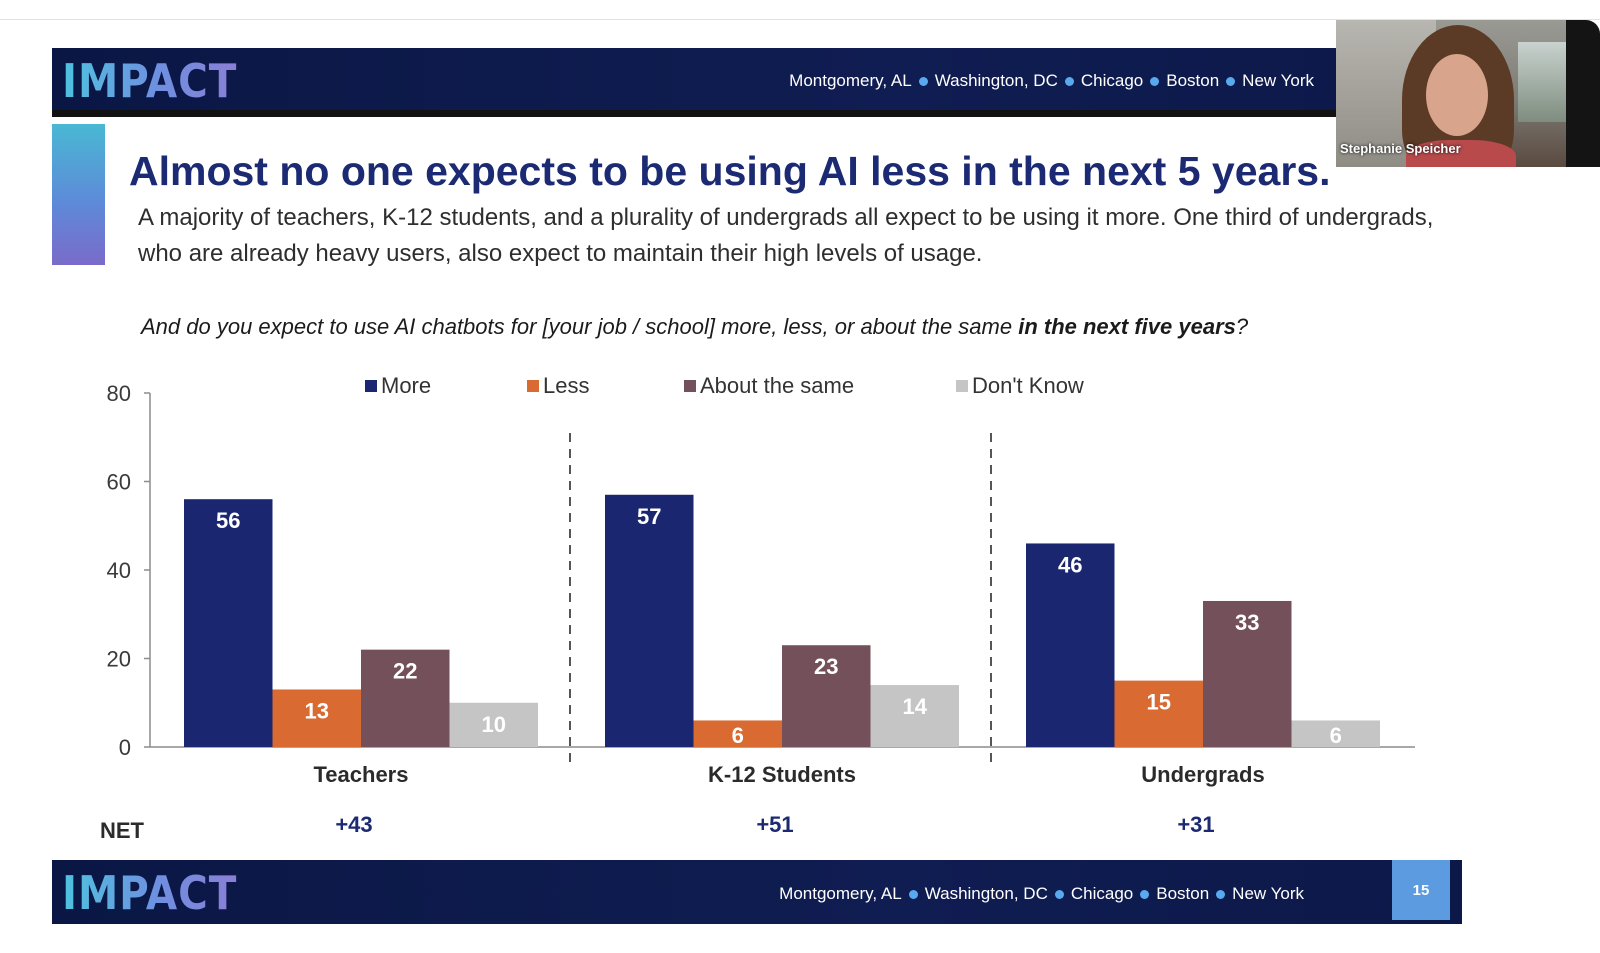 The image size is (1600, 953). I want to click on x-category-label: K-12 Students, so click(782, 774).